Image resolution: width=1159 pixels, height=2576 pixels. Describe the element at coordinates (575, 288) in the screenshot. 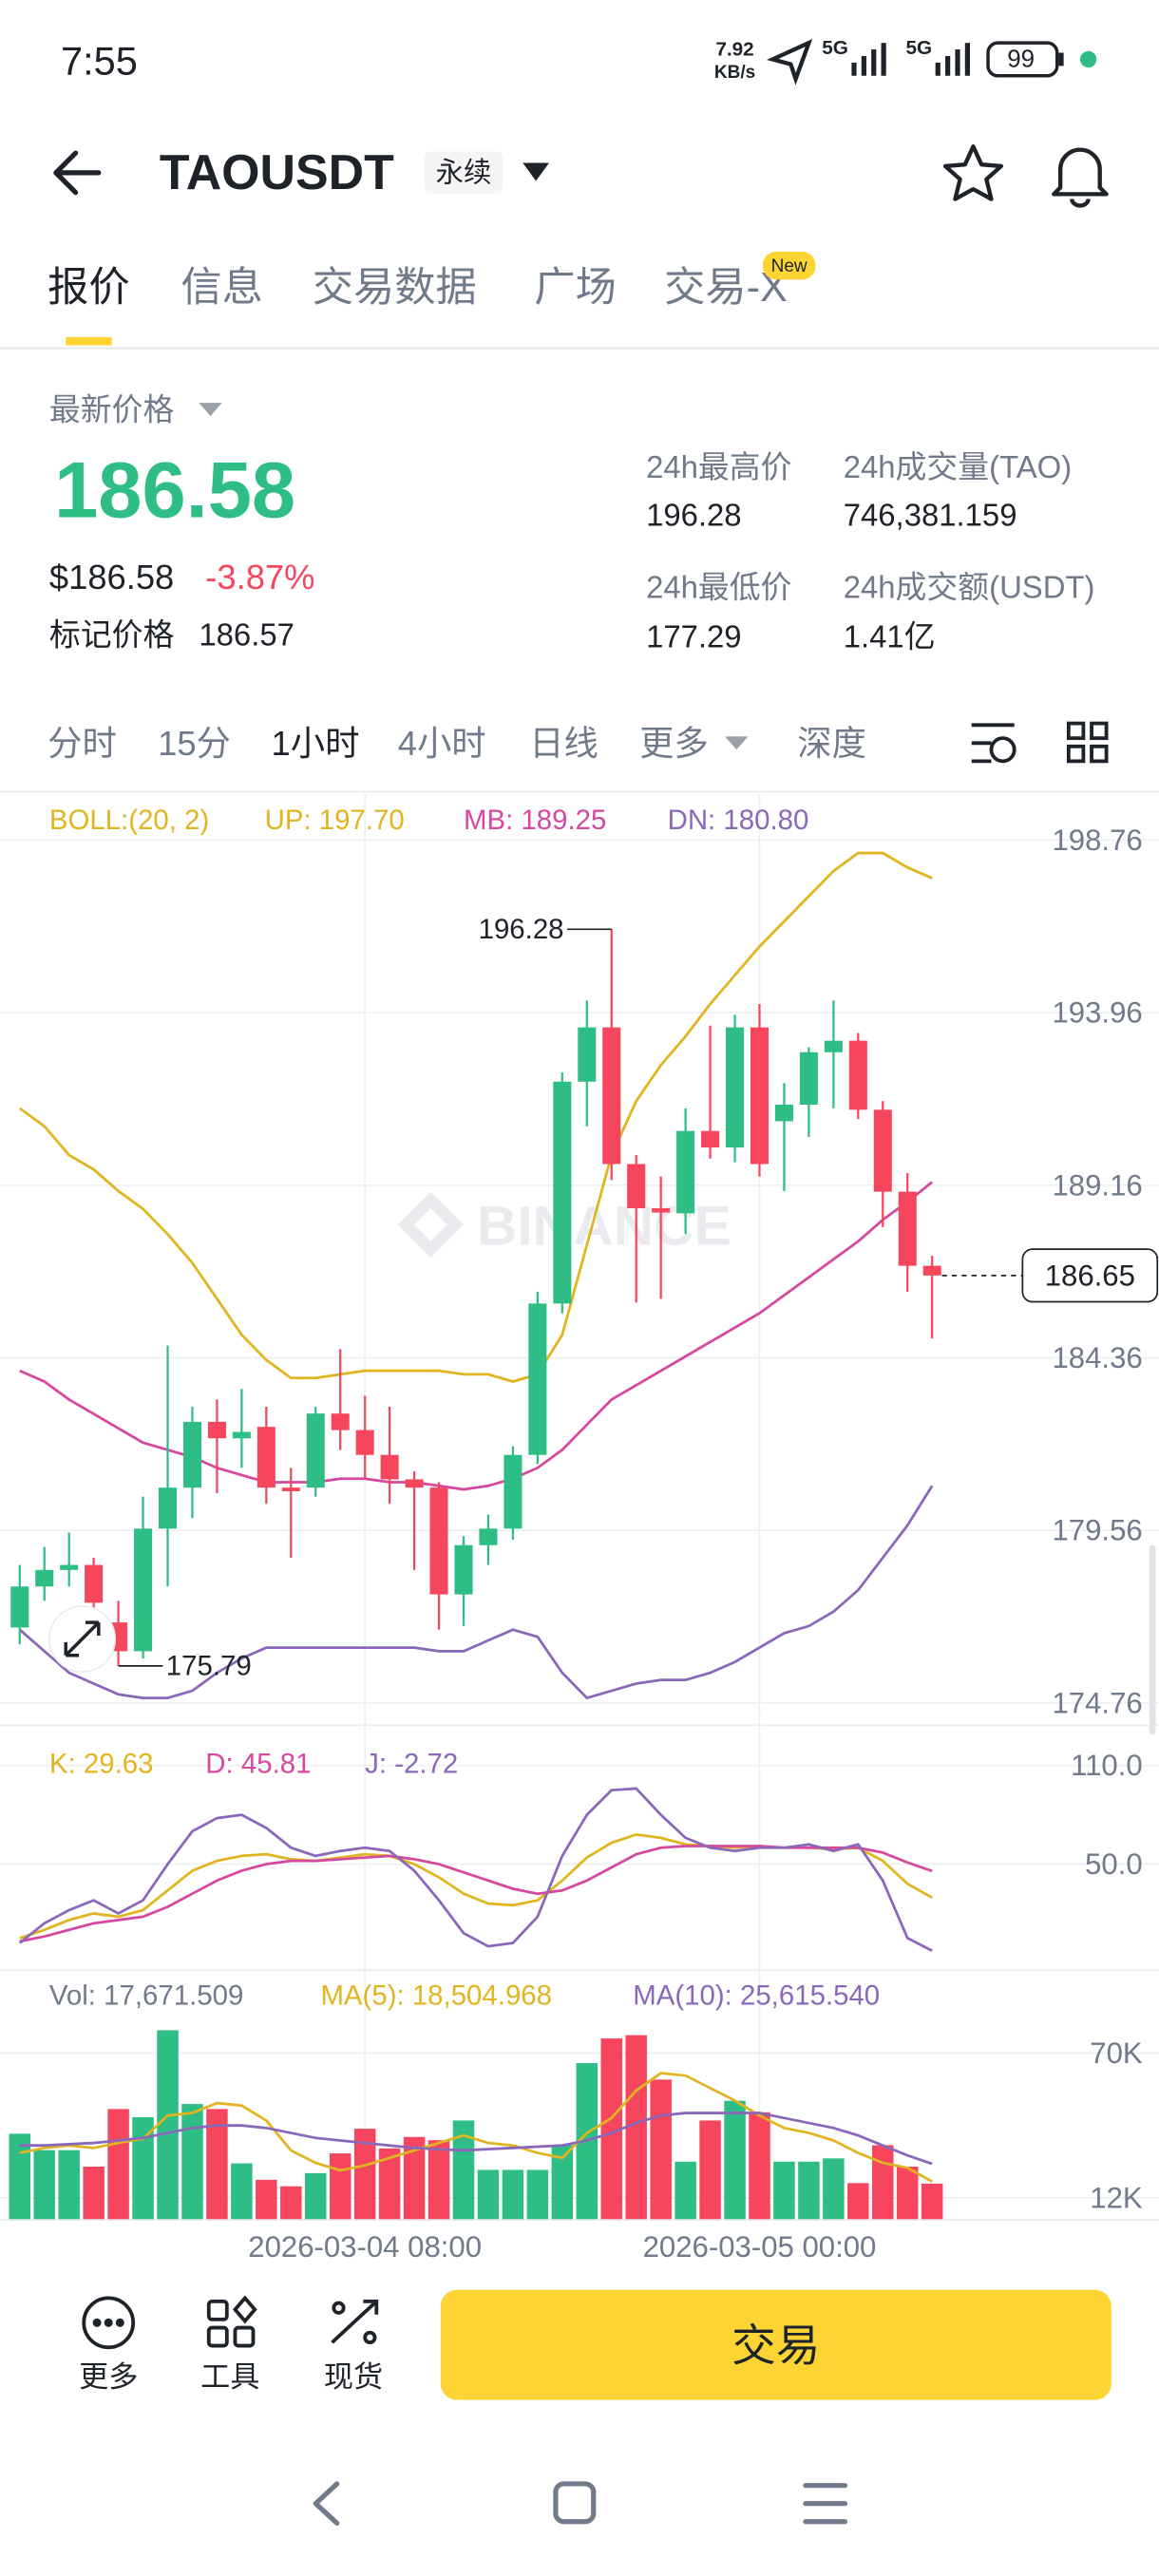

I see `tab: 广场` at that location.